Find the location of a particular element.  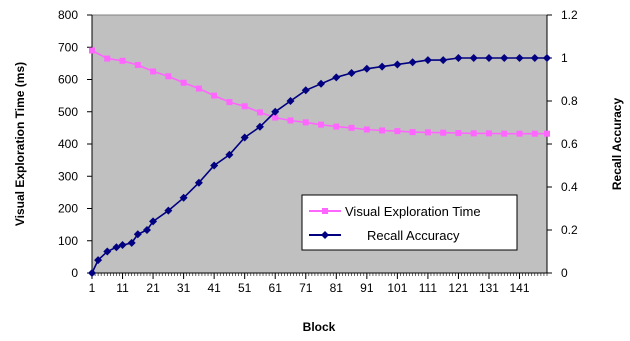

x-tick-label: 31 is located at coordinates (184, 288).